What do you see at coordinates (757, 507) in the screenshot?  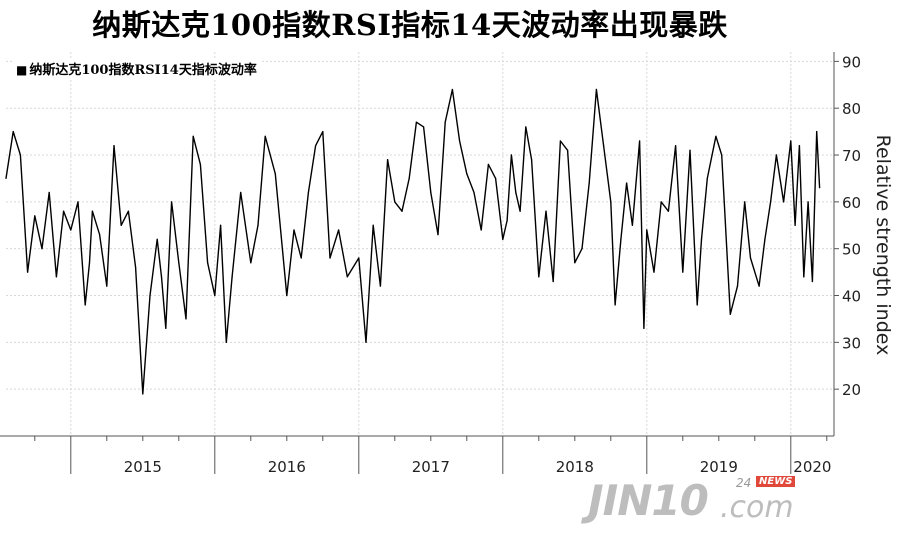 I see `watermark-suffix: .com` at bounding box center [757, 507].